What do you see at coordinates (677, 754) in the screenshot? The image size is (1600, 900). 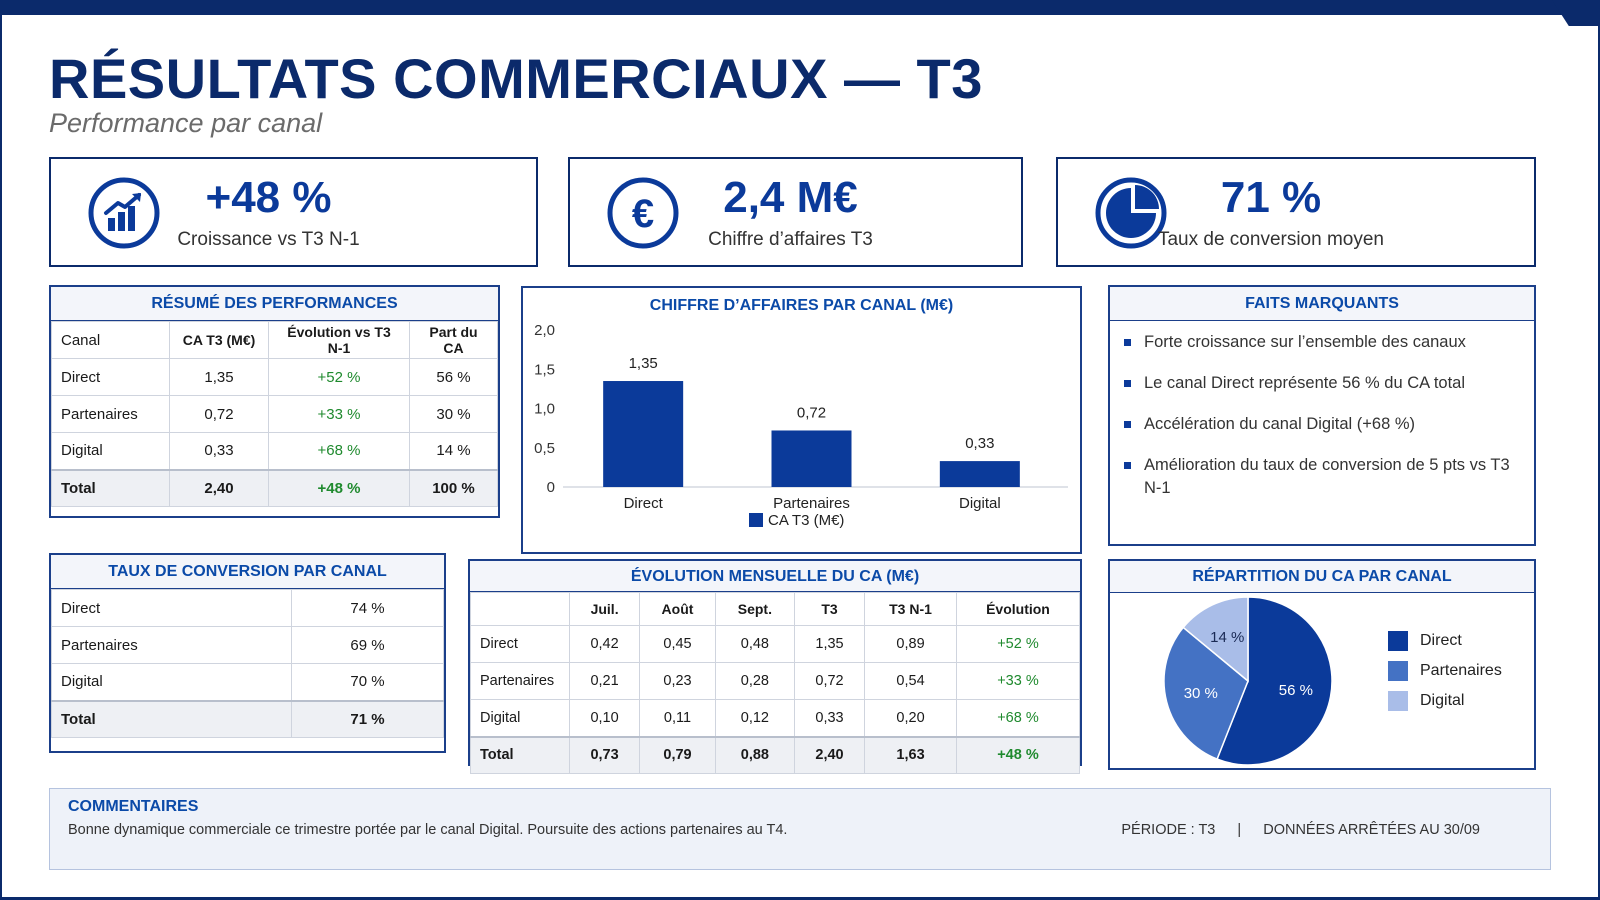 I see `table-cell: 0,79` at bounding box center [677, 754].